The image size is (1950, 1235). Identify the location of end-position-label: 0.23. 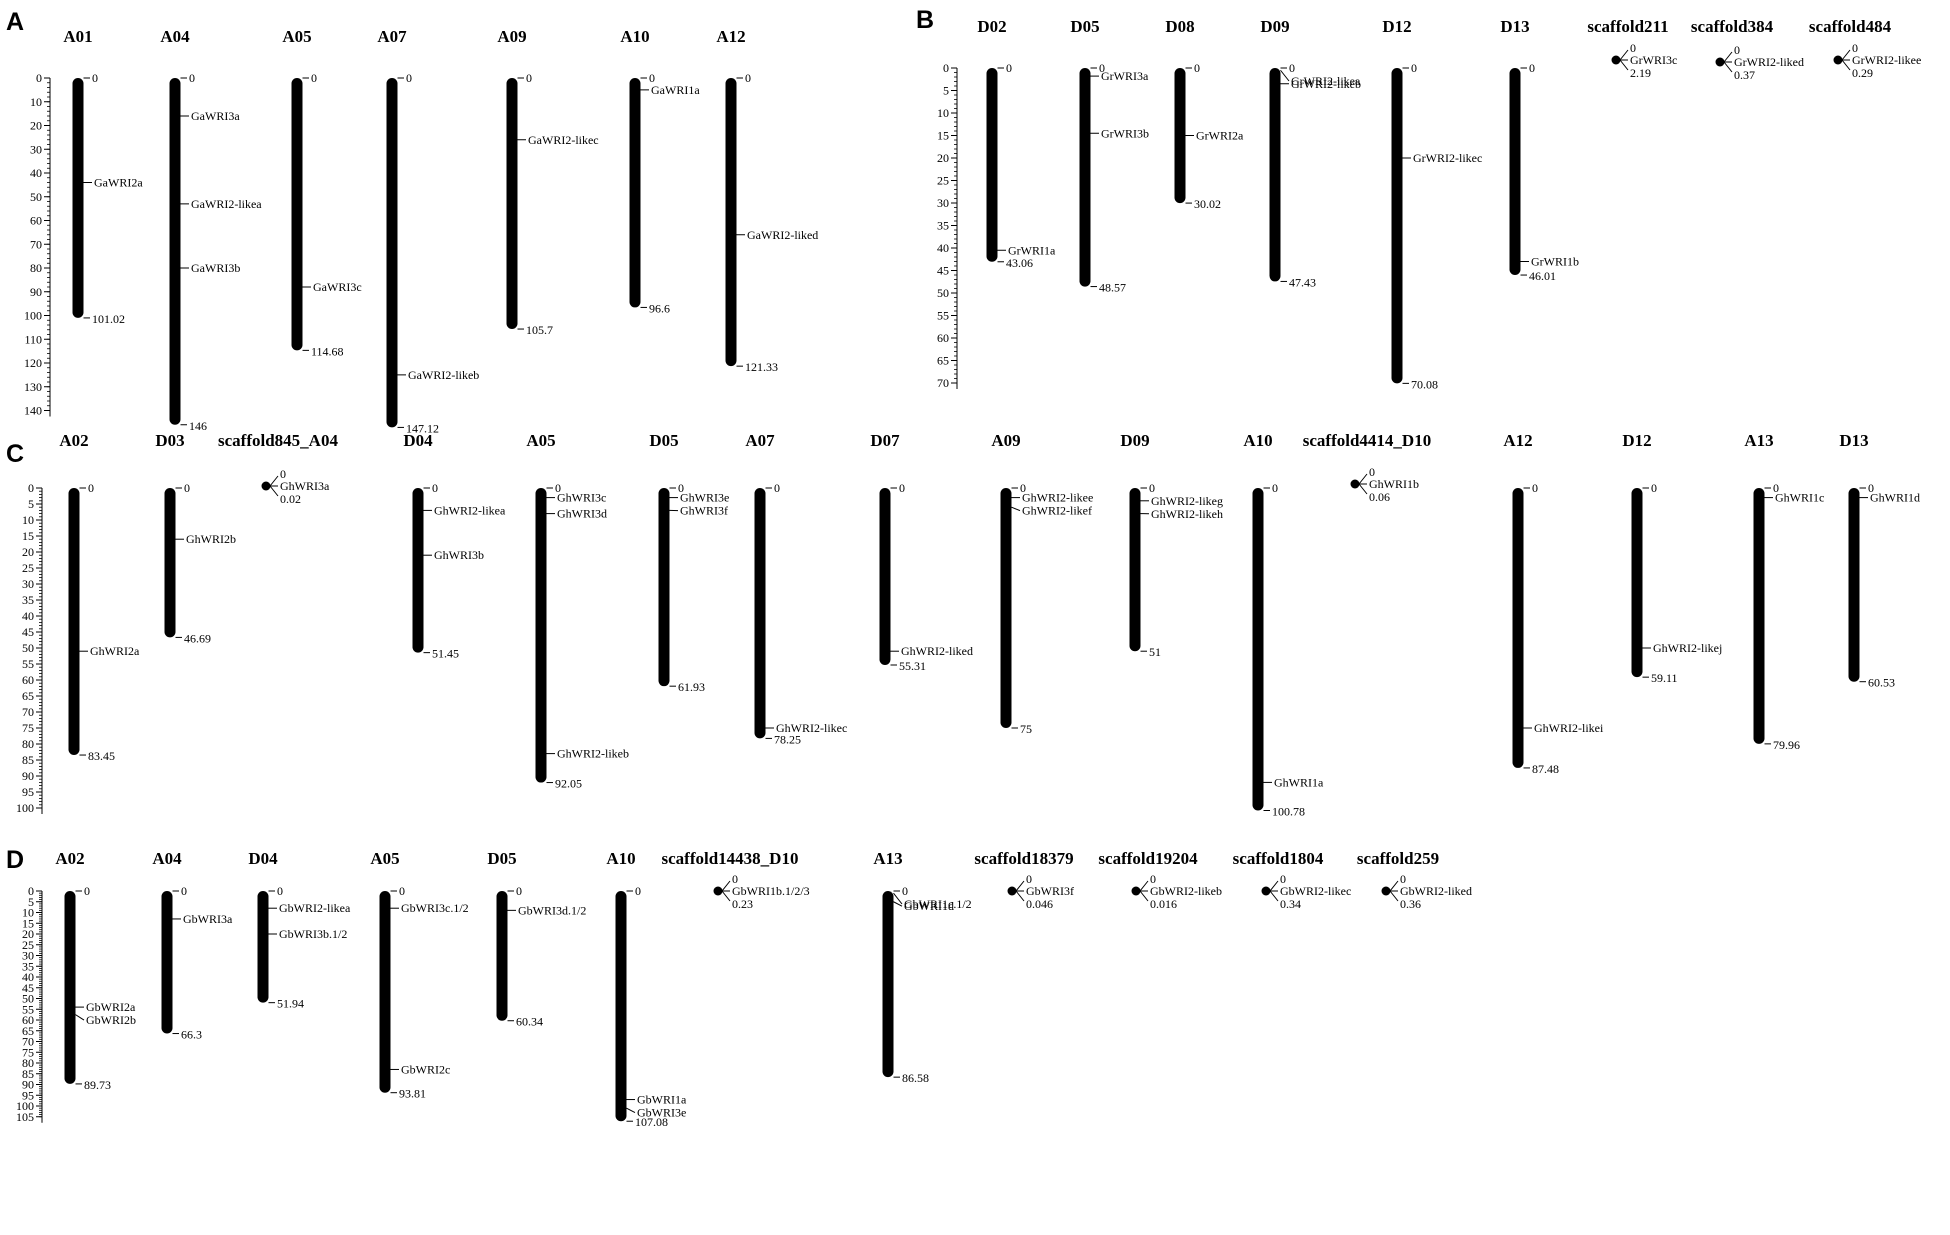
(742, 904).